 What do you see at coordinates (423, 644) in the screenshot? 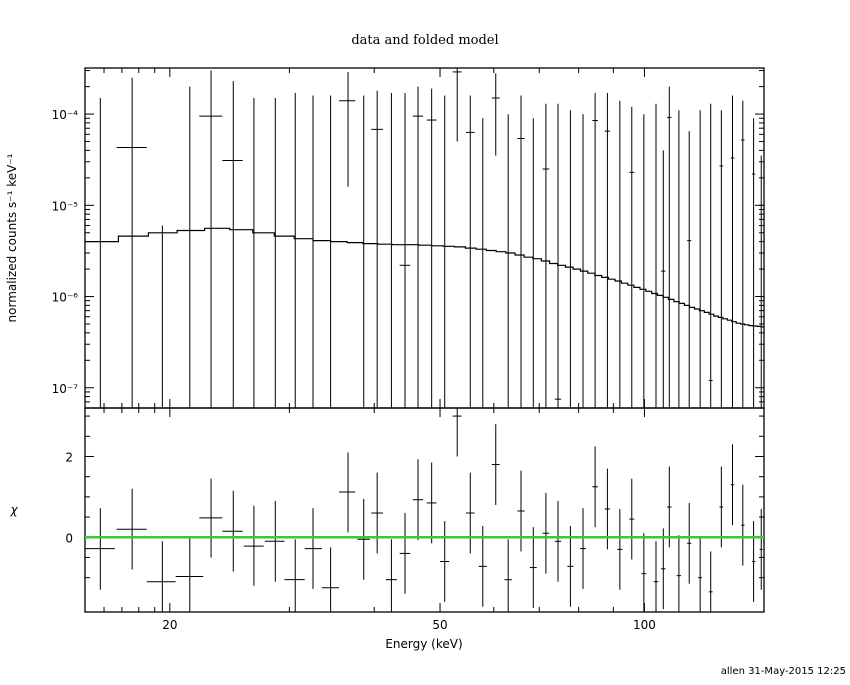
I see `x-axis-label: Energy (keV)` at bounding box center [423, 644].